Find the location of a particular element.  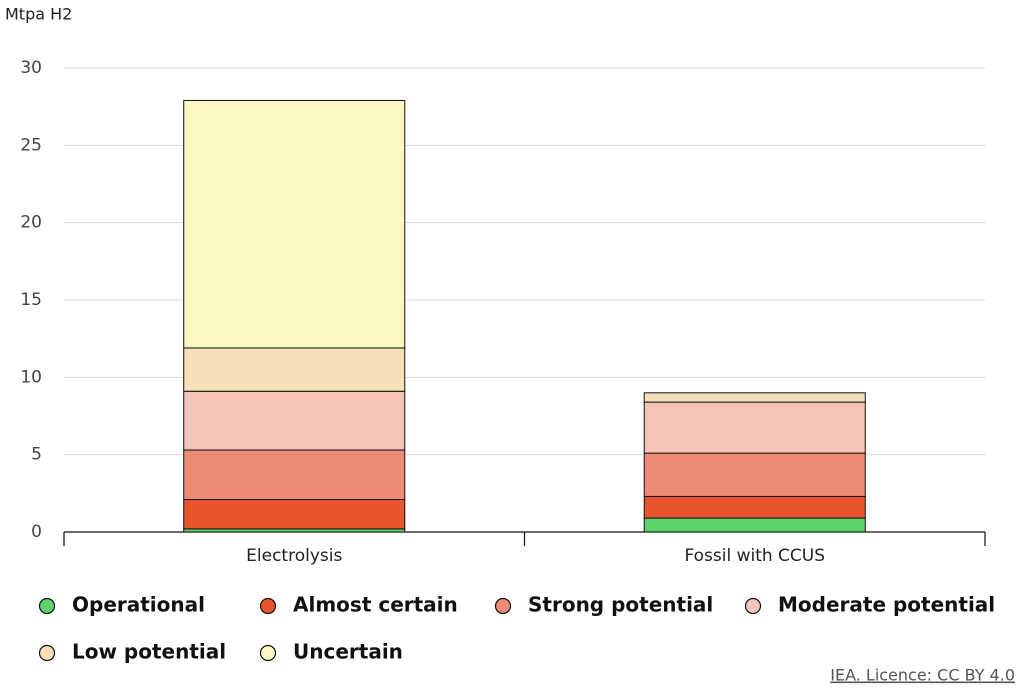

y-tick-label: 5 is located at coordinates (36, 455).